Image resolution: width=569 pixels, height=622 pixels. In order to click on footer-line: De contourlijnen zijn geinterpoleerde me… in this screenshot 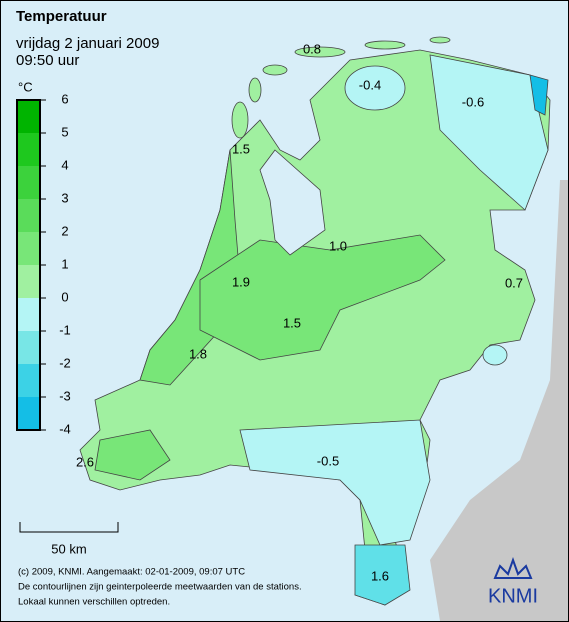, I will do `click(160, 587)`.